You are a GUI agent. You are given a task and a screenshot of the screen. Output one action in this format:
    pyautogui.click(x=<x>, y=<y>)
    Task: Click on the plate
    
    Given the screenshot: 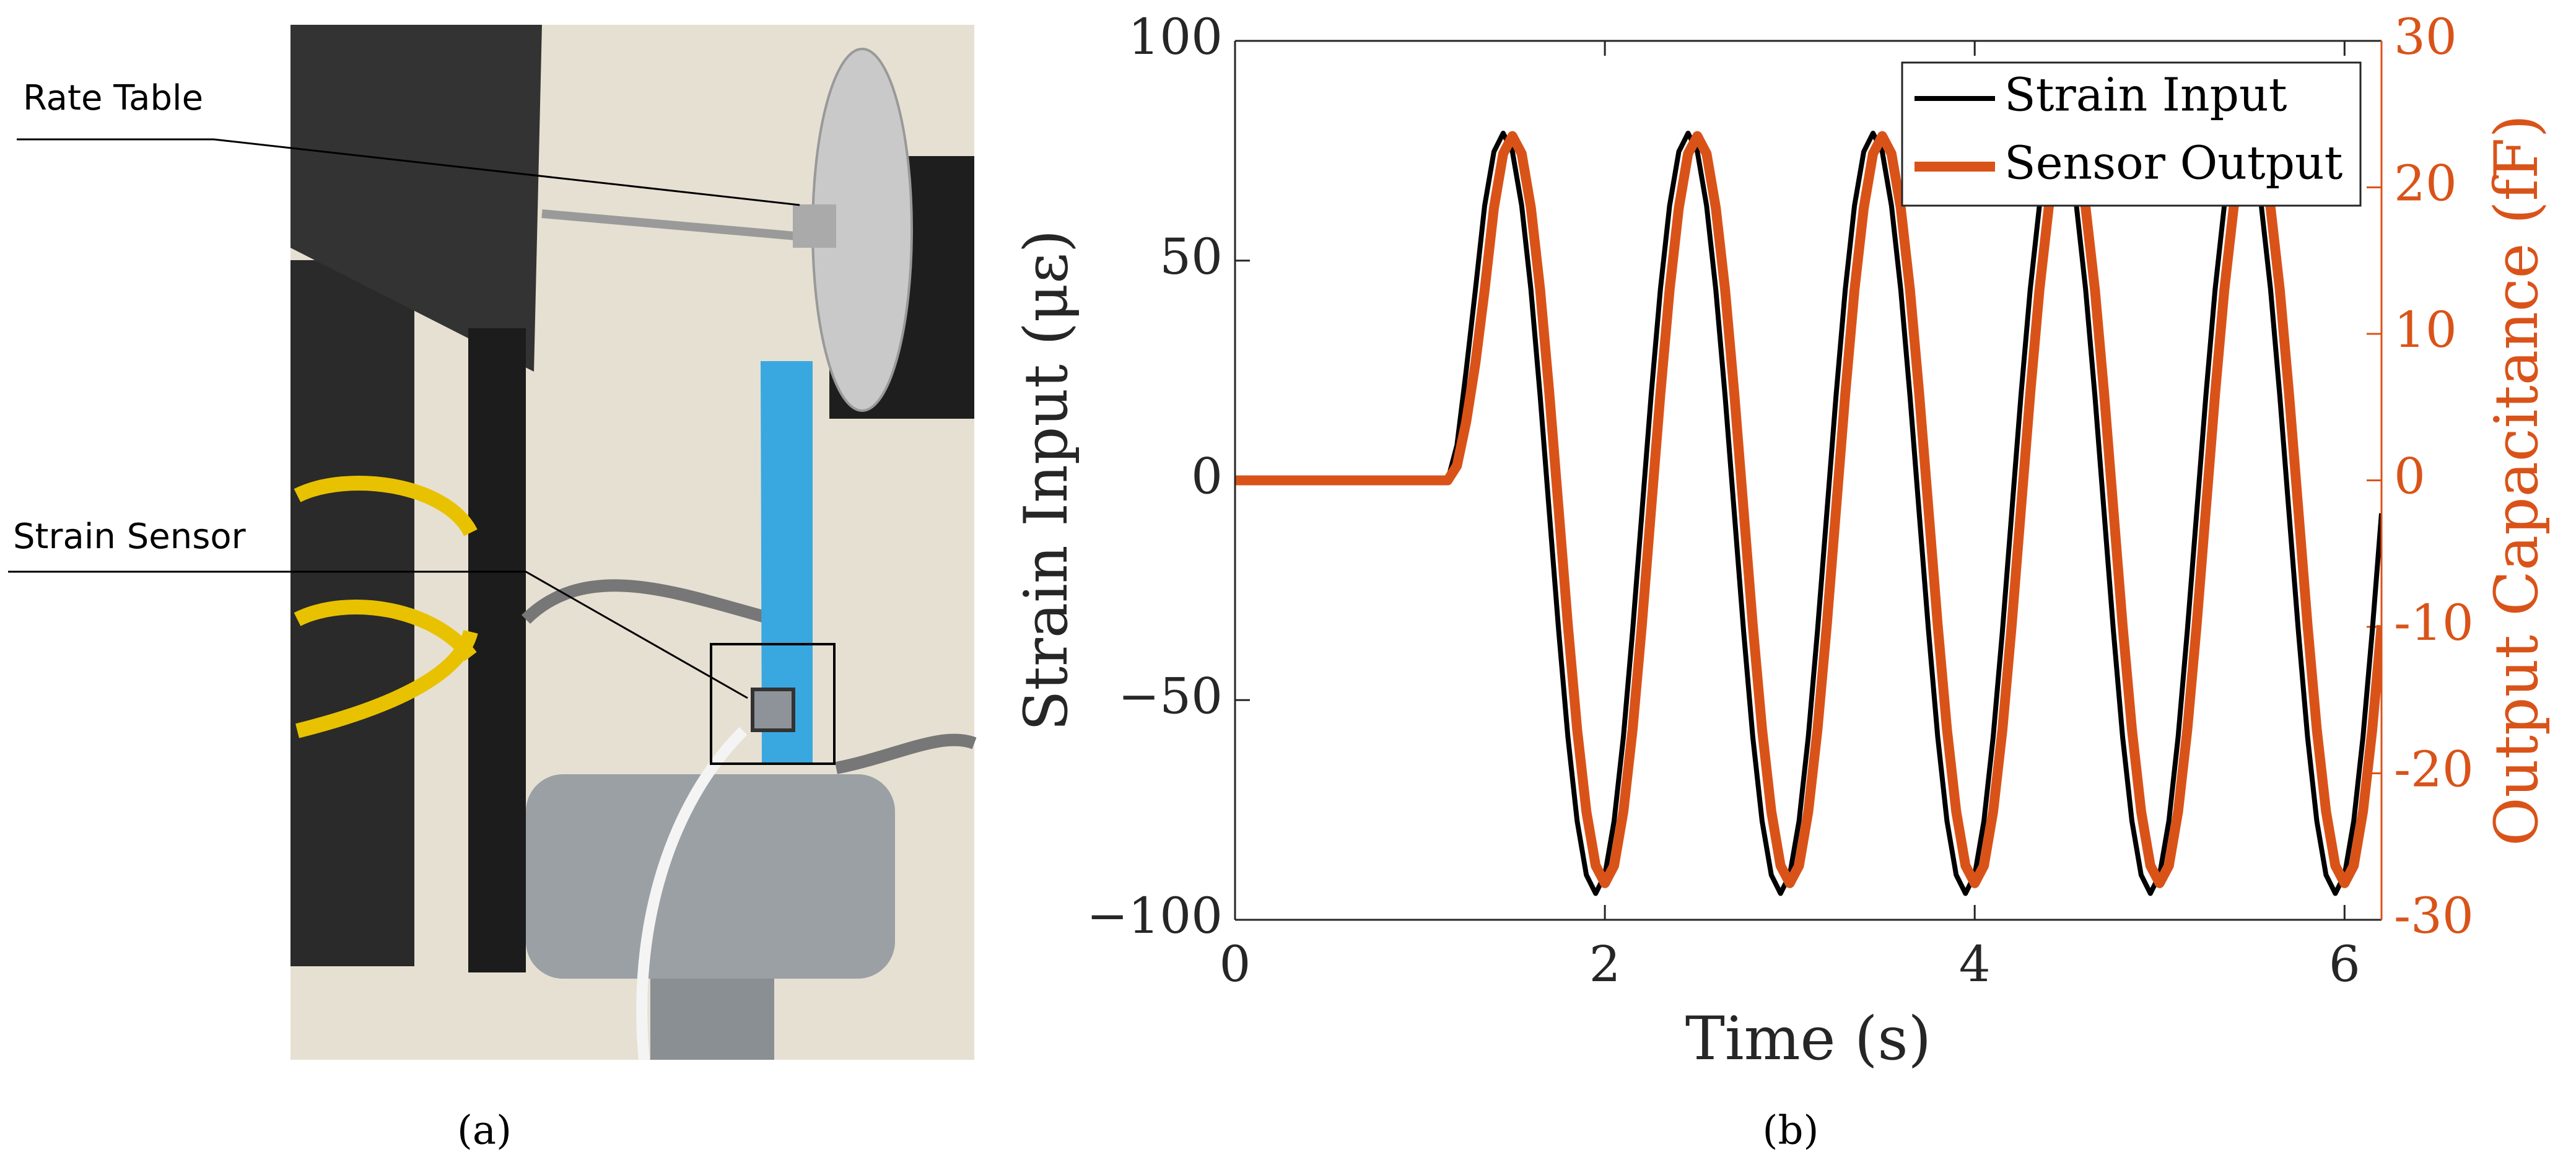 What is the action you would take?
    pyautogui.click(x=416, y=199)
    